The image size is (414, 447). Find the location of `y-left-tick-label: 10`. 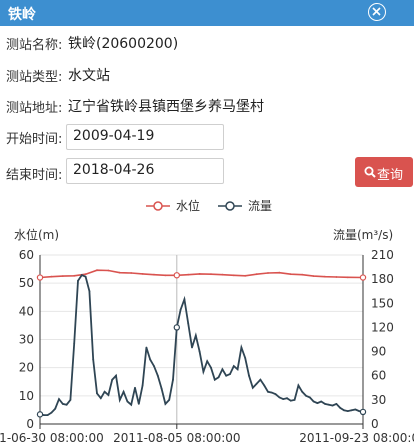

y-left-tick-label: 10 is located at coordinates (26, 396).